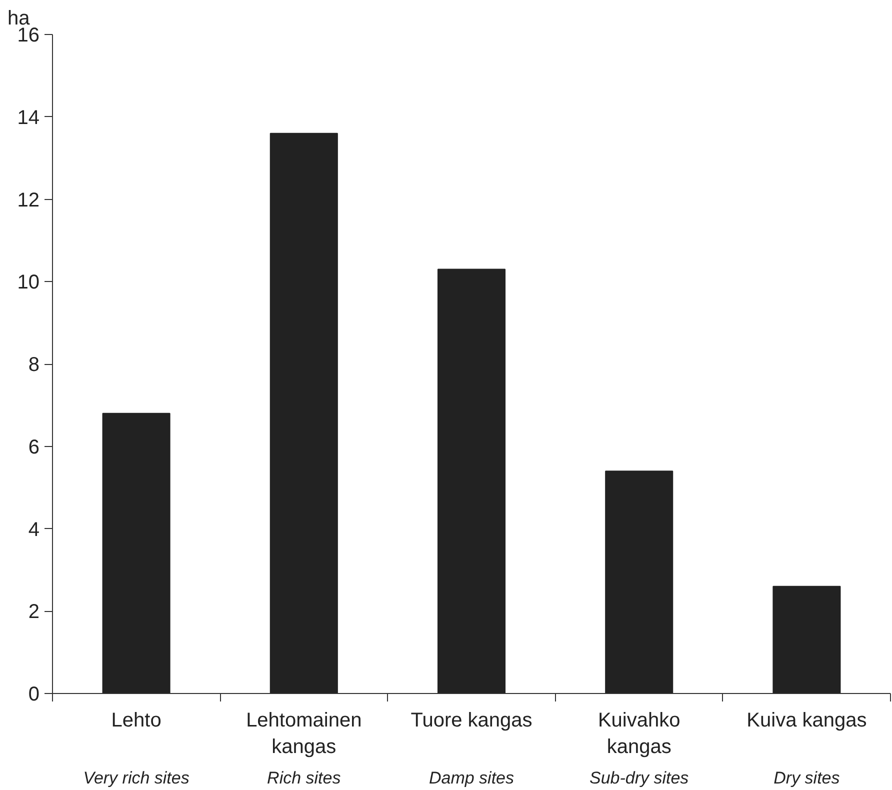  What do you see at coordinates (34, 365) in the screenshot?
I see `y-tick-label: 8` at bounding box center [34, 365].